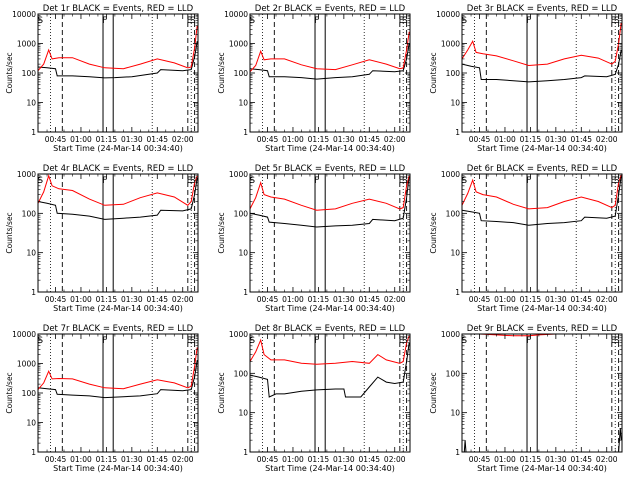 The image size is (640, 485). I want to click on chart-title: Det 4r BLACK = Events, RED = LLD, so click(118, 169).